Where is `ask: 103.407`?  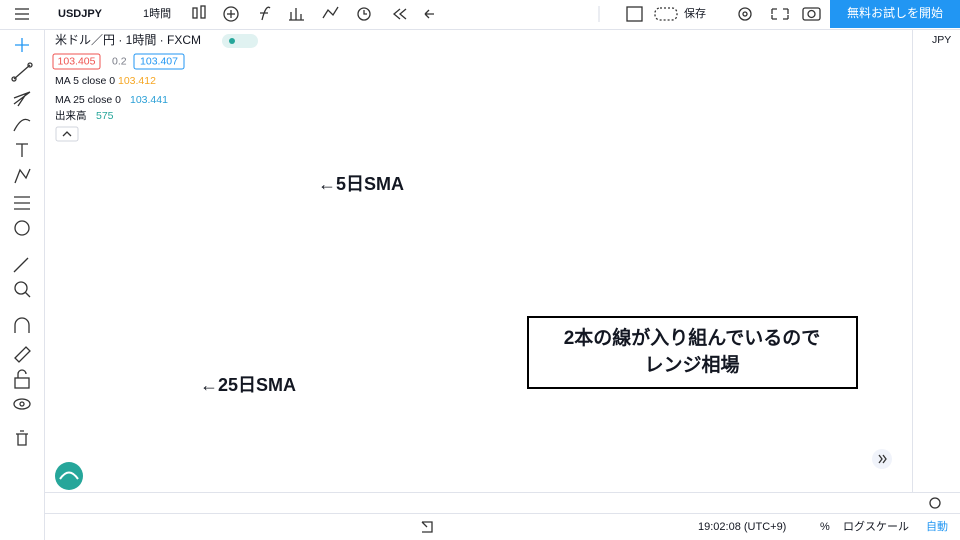 ask: 103.407 is located at coordinates (159, 61).